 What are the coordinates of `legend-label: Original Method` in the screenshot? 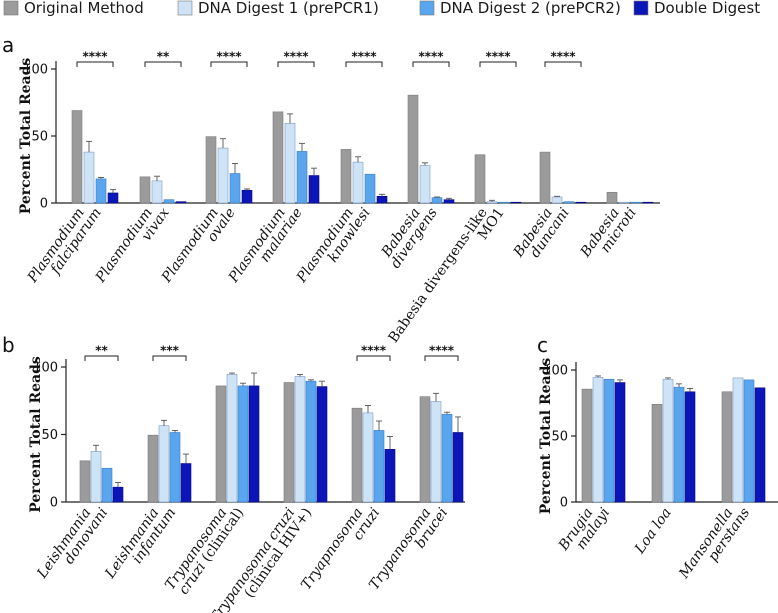 It's located at (84, 8).